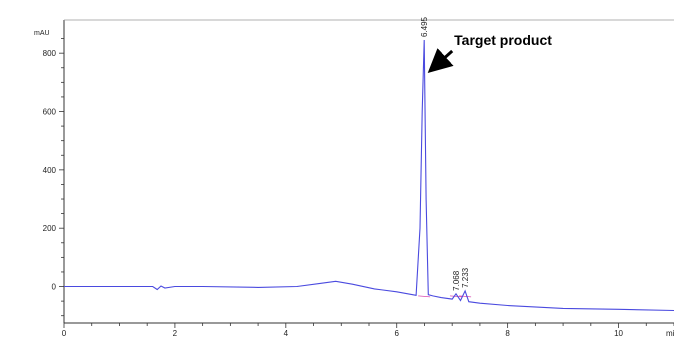 This screenshot has height=339, width=674. What do you see at coordinates (50, 112) in the screenshot?
I see `y-tick-label: 600` at bounding box center [50, 112].